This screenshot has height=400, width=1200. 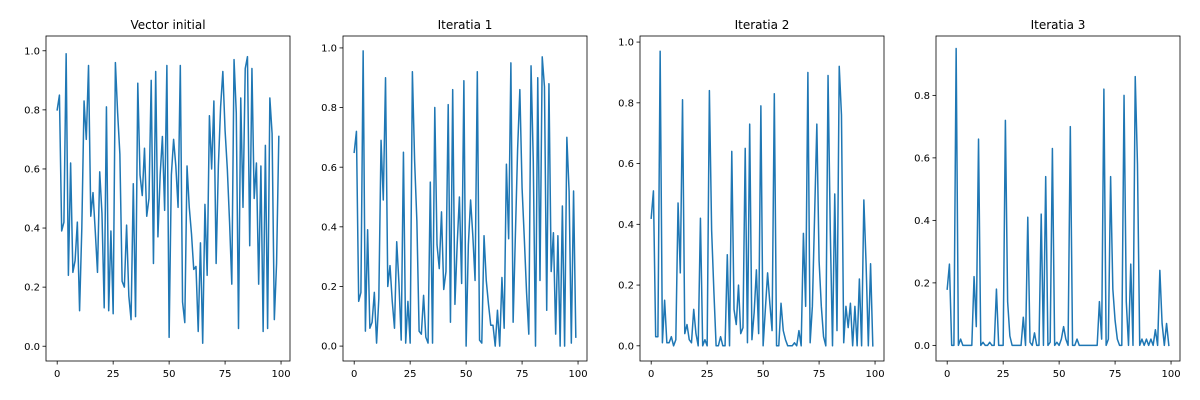 I want to click on chart-title: Iteratia 3, so click(x=1058, y=25).